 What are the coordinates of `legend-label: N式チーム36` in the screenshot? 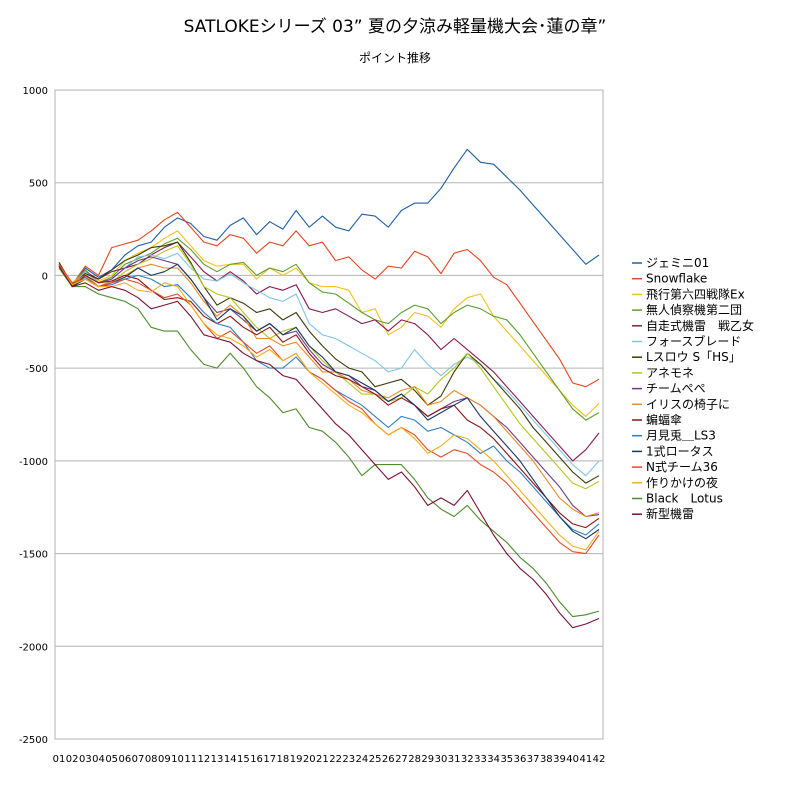 It's located at (682, 467).